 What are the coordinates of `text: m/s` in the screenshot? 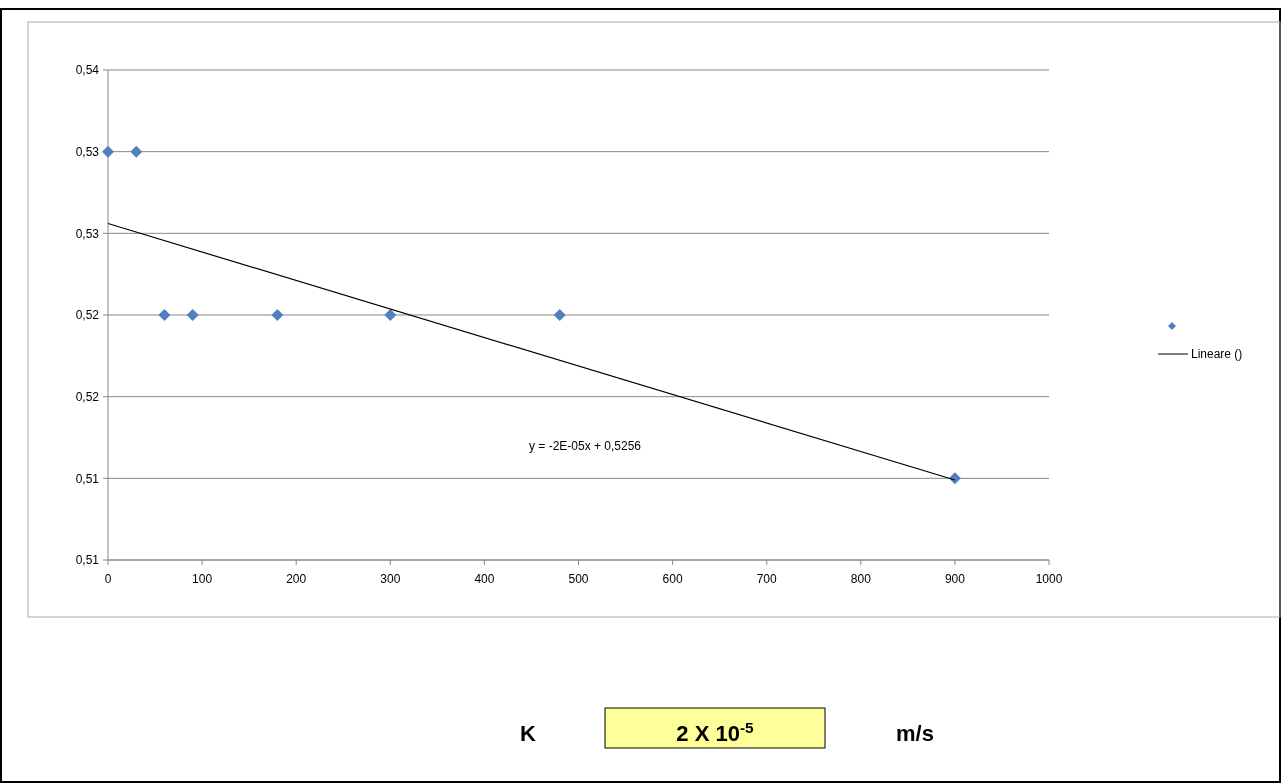 It's located at (915, 733).